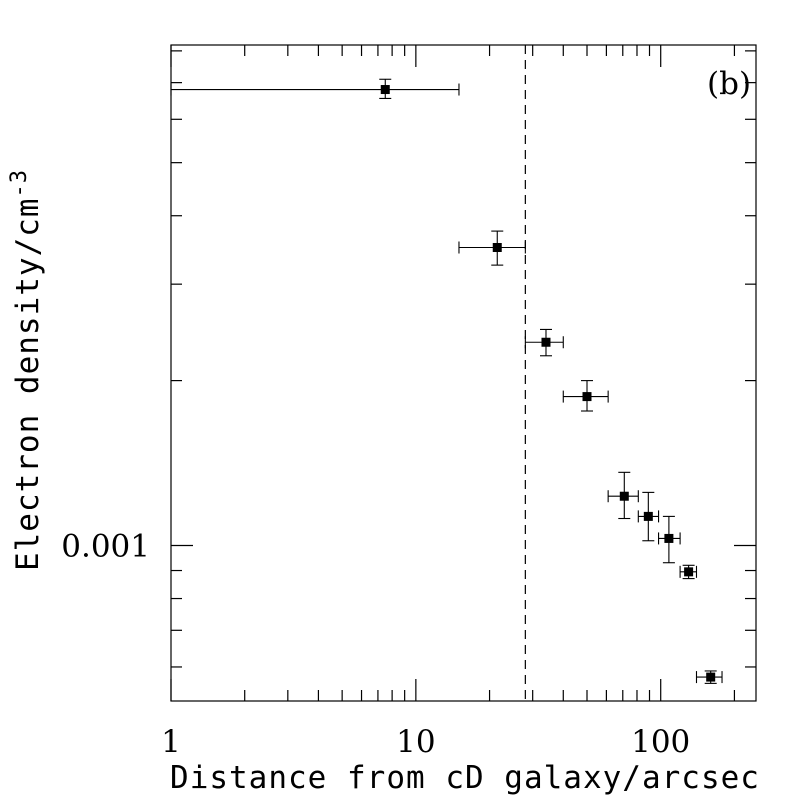  What do you see at coordinates (19, 183) in the screenshot?
I see `y-axis-title-exponent: -3` at bounding box center [19, 183].